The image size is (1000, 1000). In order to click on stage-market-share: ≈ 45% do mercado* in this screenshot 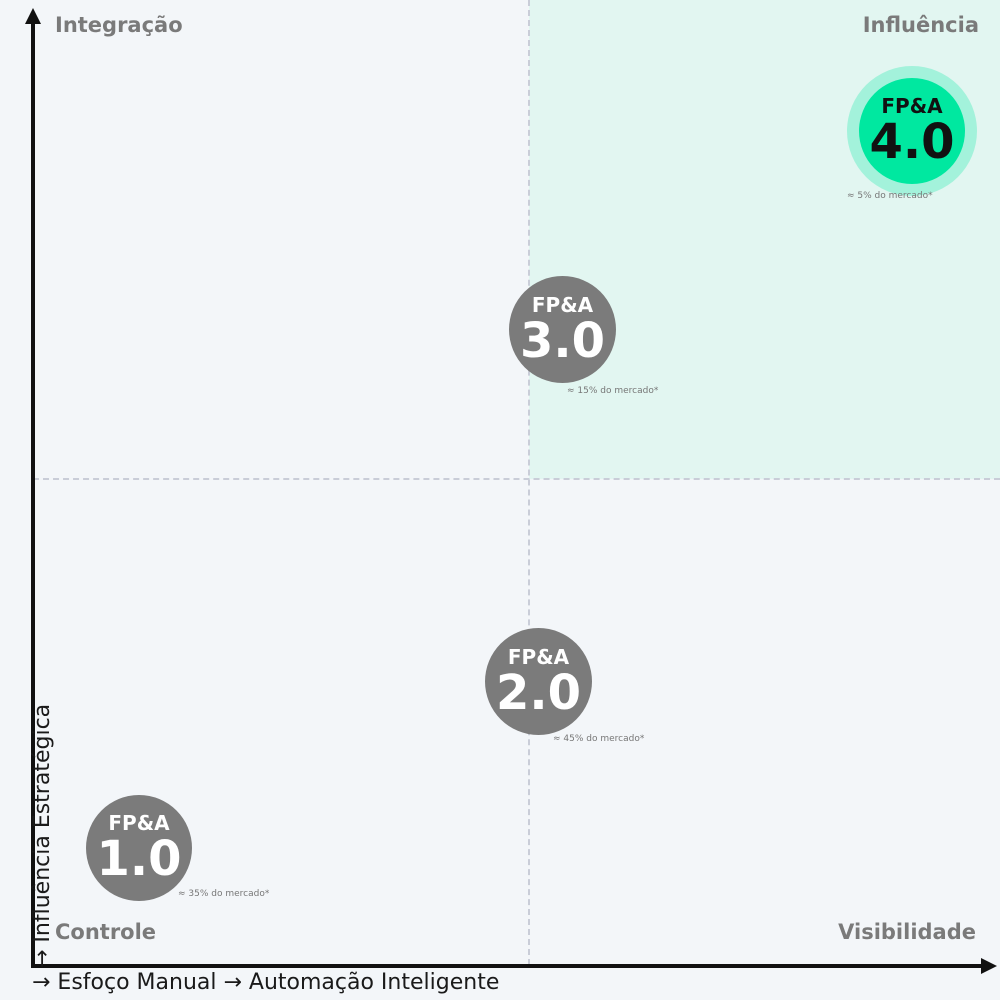, I will do `click(599, 739)`.